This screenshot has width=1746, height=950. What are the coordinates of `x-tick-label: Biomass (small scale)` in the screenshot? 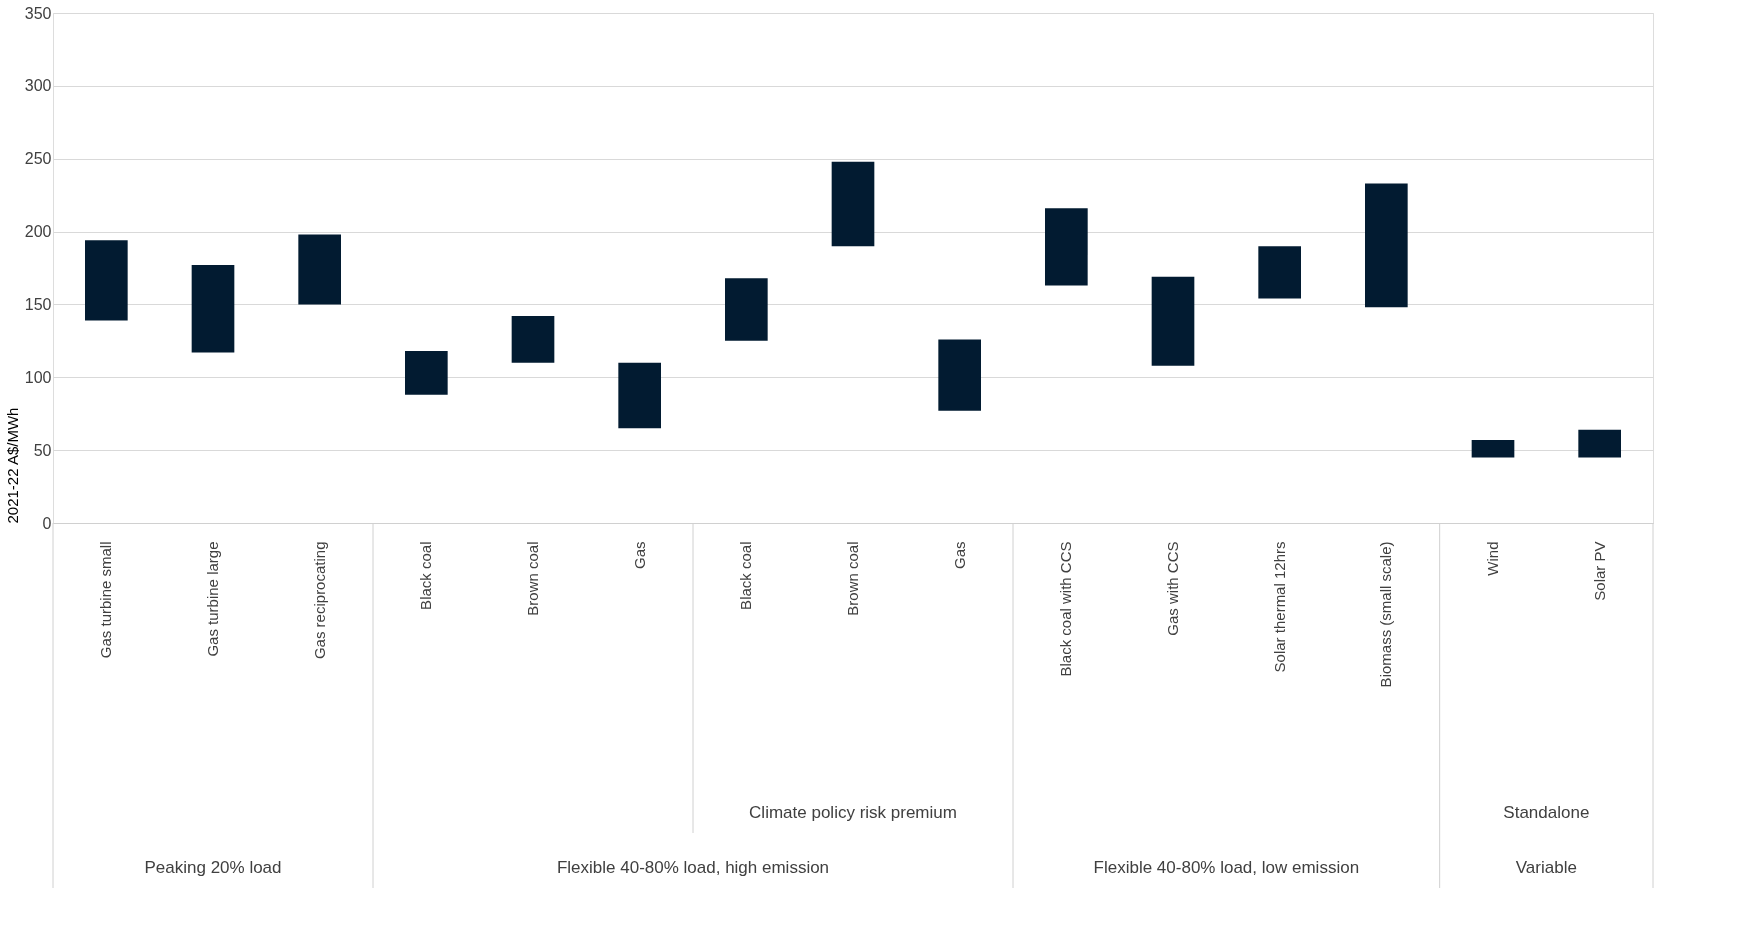 It's located at (1386, 614).